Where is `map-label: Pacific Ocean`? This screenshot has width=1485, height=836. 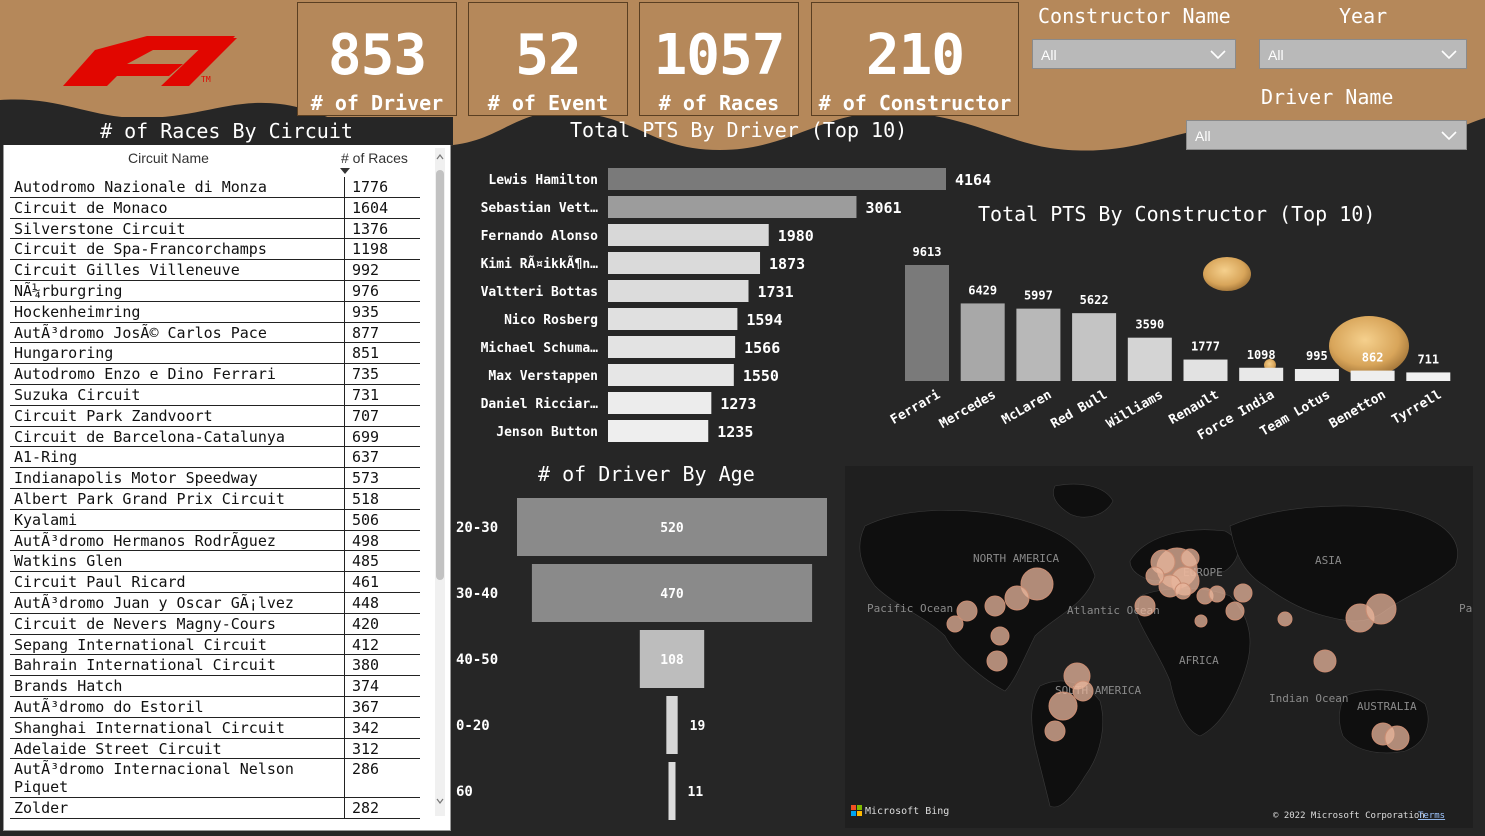
map-label: Pacific Ocean is located at coordinates (910, 608).